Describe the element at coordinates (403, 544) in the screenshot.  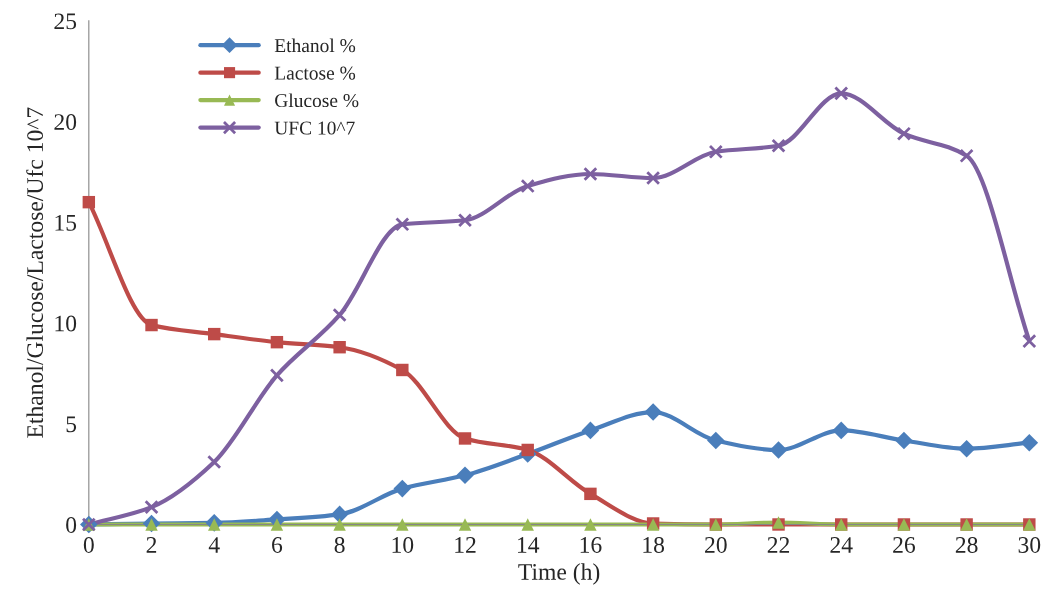
I see `x-tick-label: 10` at that location.